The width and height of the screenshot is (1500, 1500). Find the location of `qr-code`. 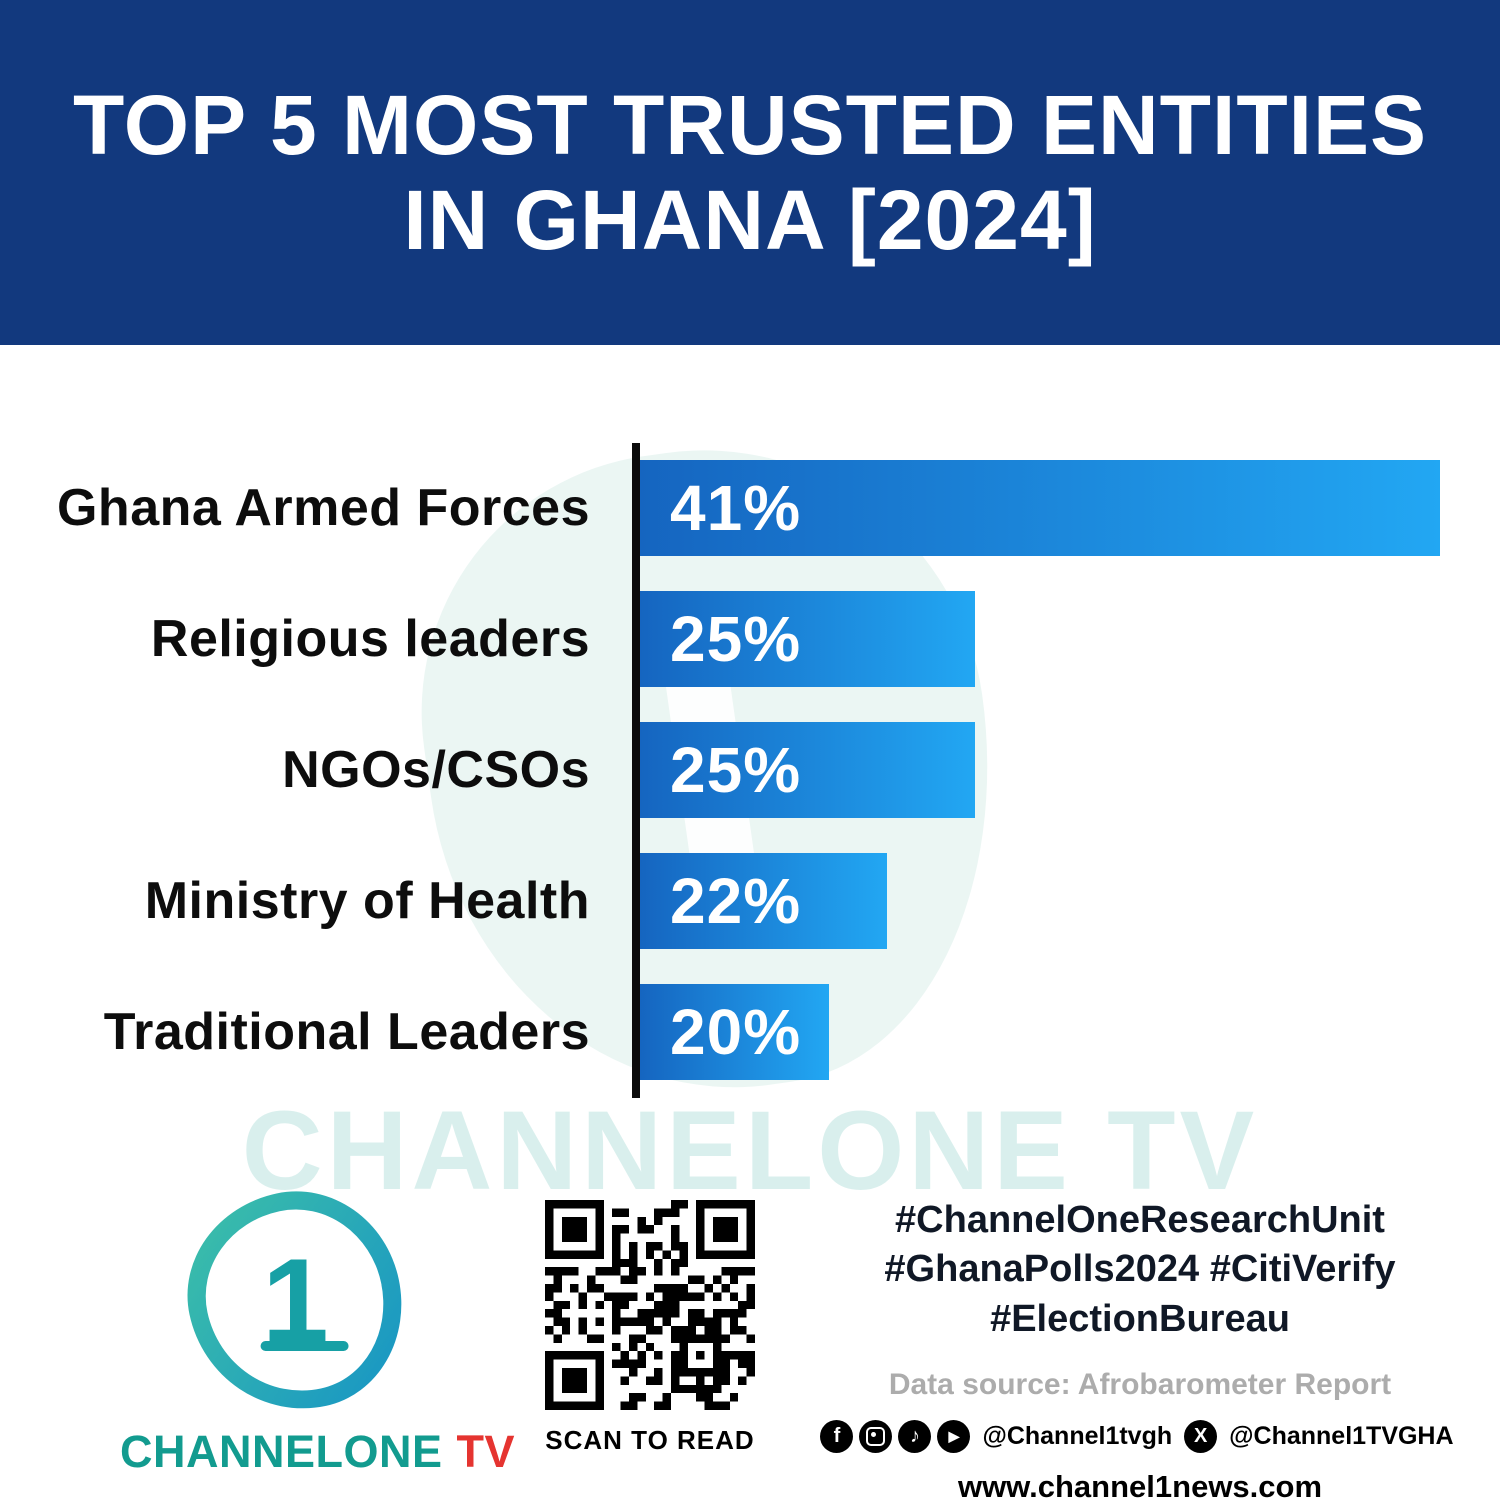

qr-code is located at coordinates (650, 1305).